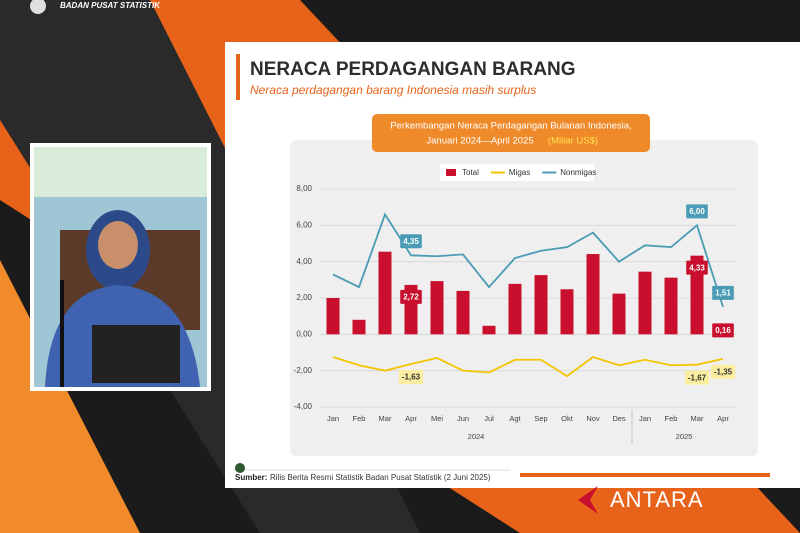  I want to click on slide-title: NERACA PERDAGANGAN BARANG, so click(412, 69).